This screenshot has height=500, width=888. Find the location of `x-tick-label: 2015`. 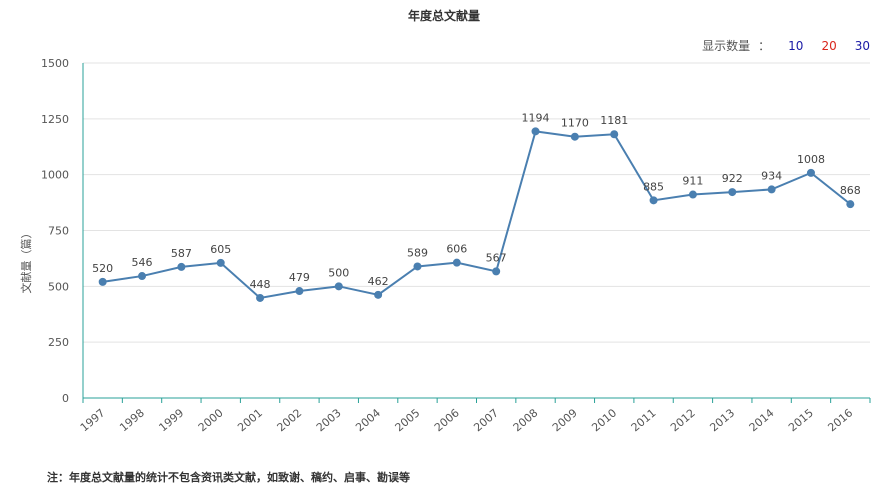

x-tick-label: 2015 is located at coordinates (801, 420).